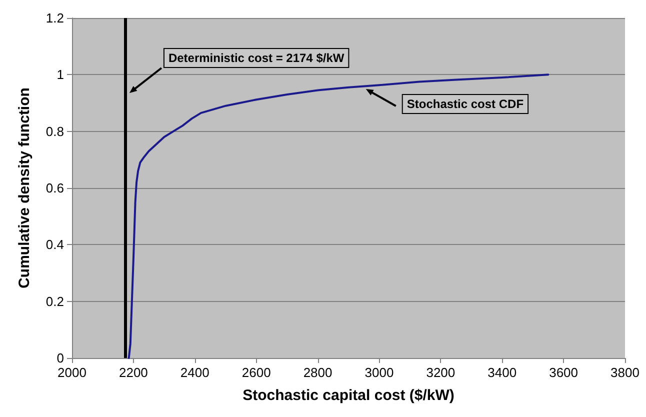  What do you see at coordinates (625, 372) in the screenshot?
I see `x-tick-label: 3800` at bounding box center [625, 372].